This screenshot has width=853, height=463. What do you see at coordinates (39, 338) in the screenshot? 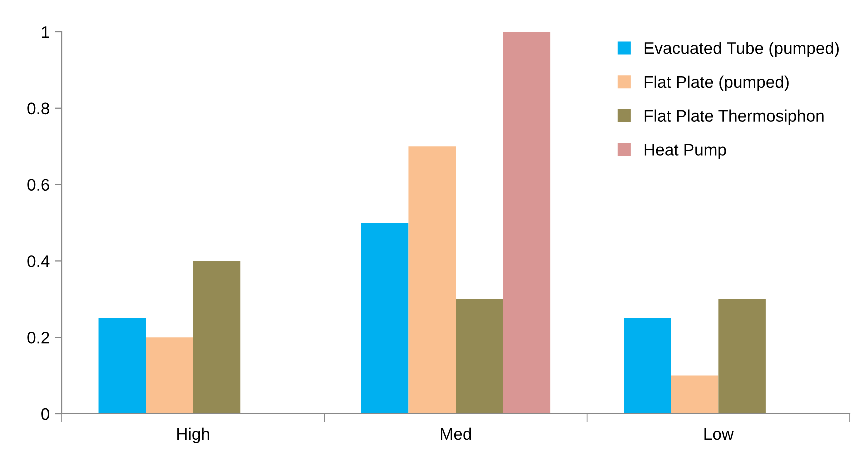
I see `y-tick-label: 0.2` at bounding box center [39, 338].